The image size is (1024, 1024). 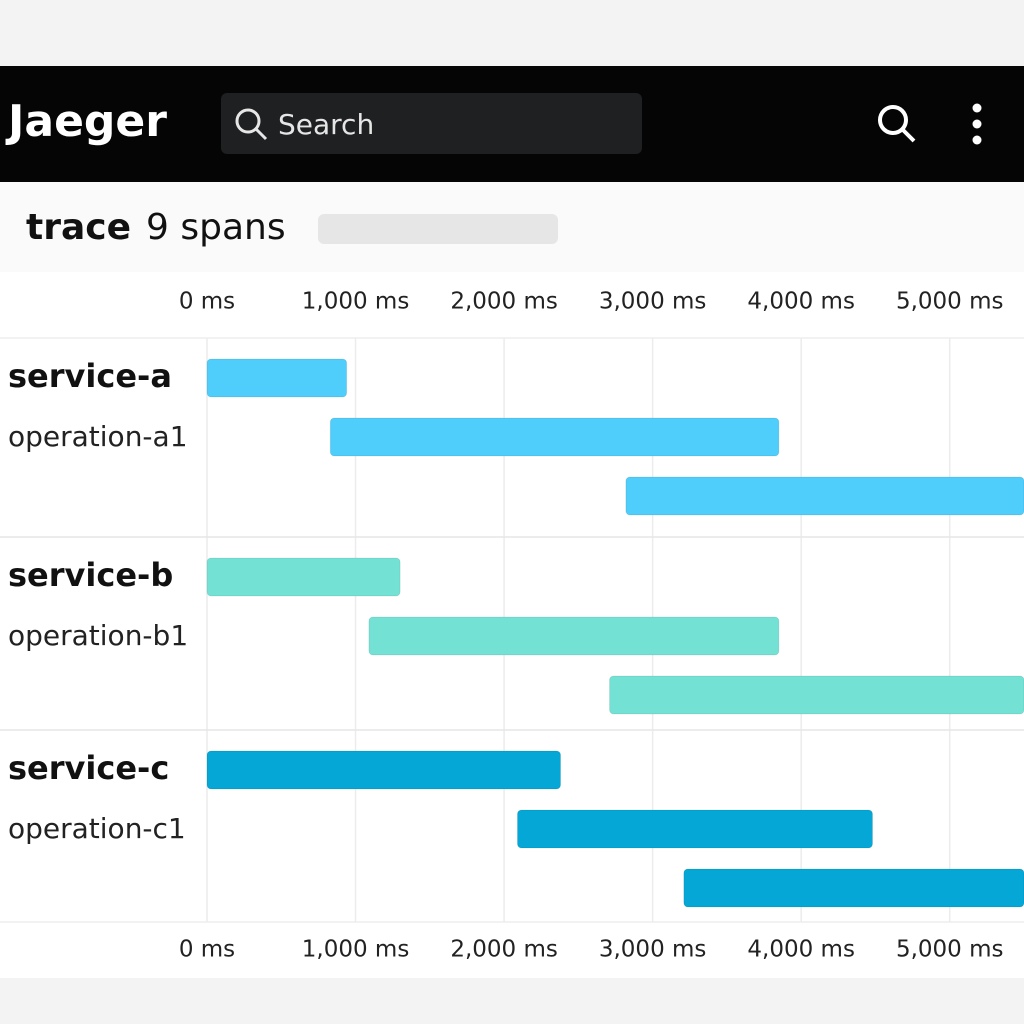 What do you see at coordinates (216, 227) in the screenshot?
I see `span-count: 9 spans` at bounding box center [216, 227].